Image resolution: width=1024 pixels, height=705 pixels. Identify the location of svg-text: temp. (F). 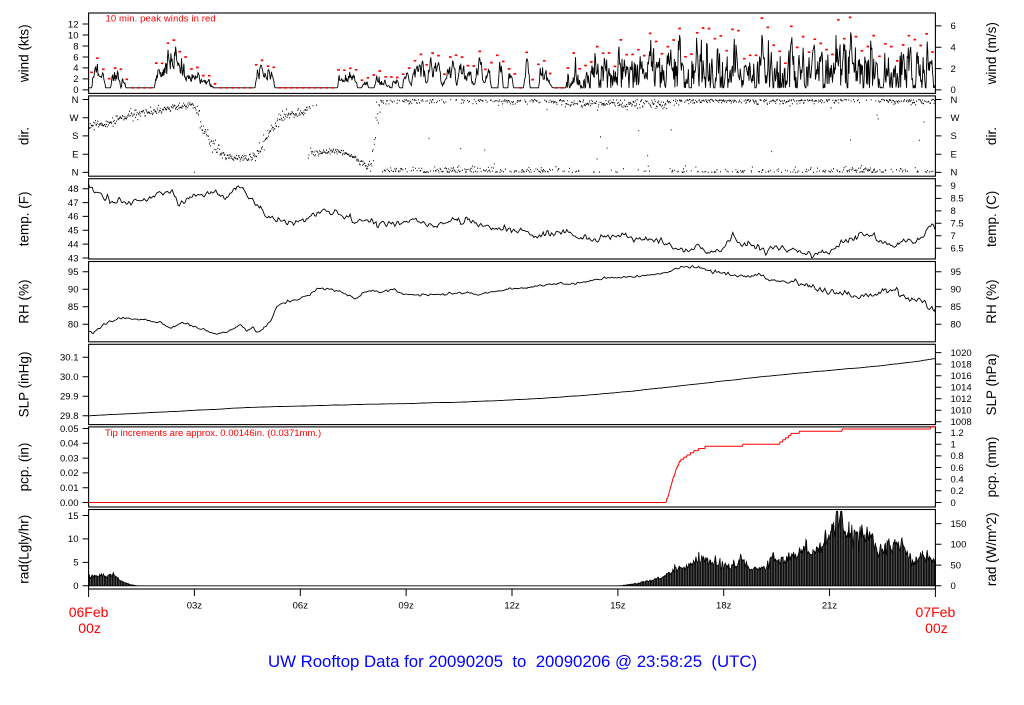
(24, 218).